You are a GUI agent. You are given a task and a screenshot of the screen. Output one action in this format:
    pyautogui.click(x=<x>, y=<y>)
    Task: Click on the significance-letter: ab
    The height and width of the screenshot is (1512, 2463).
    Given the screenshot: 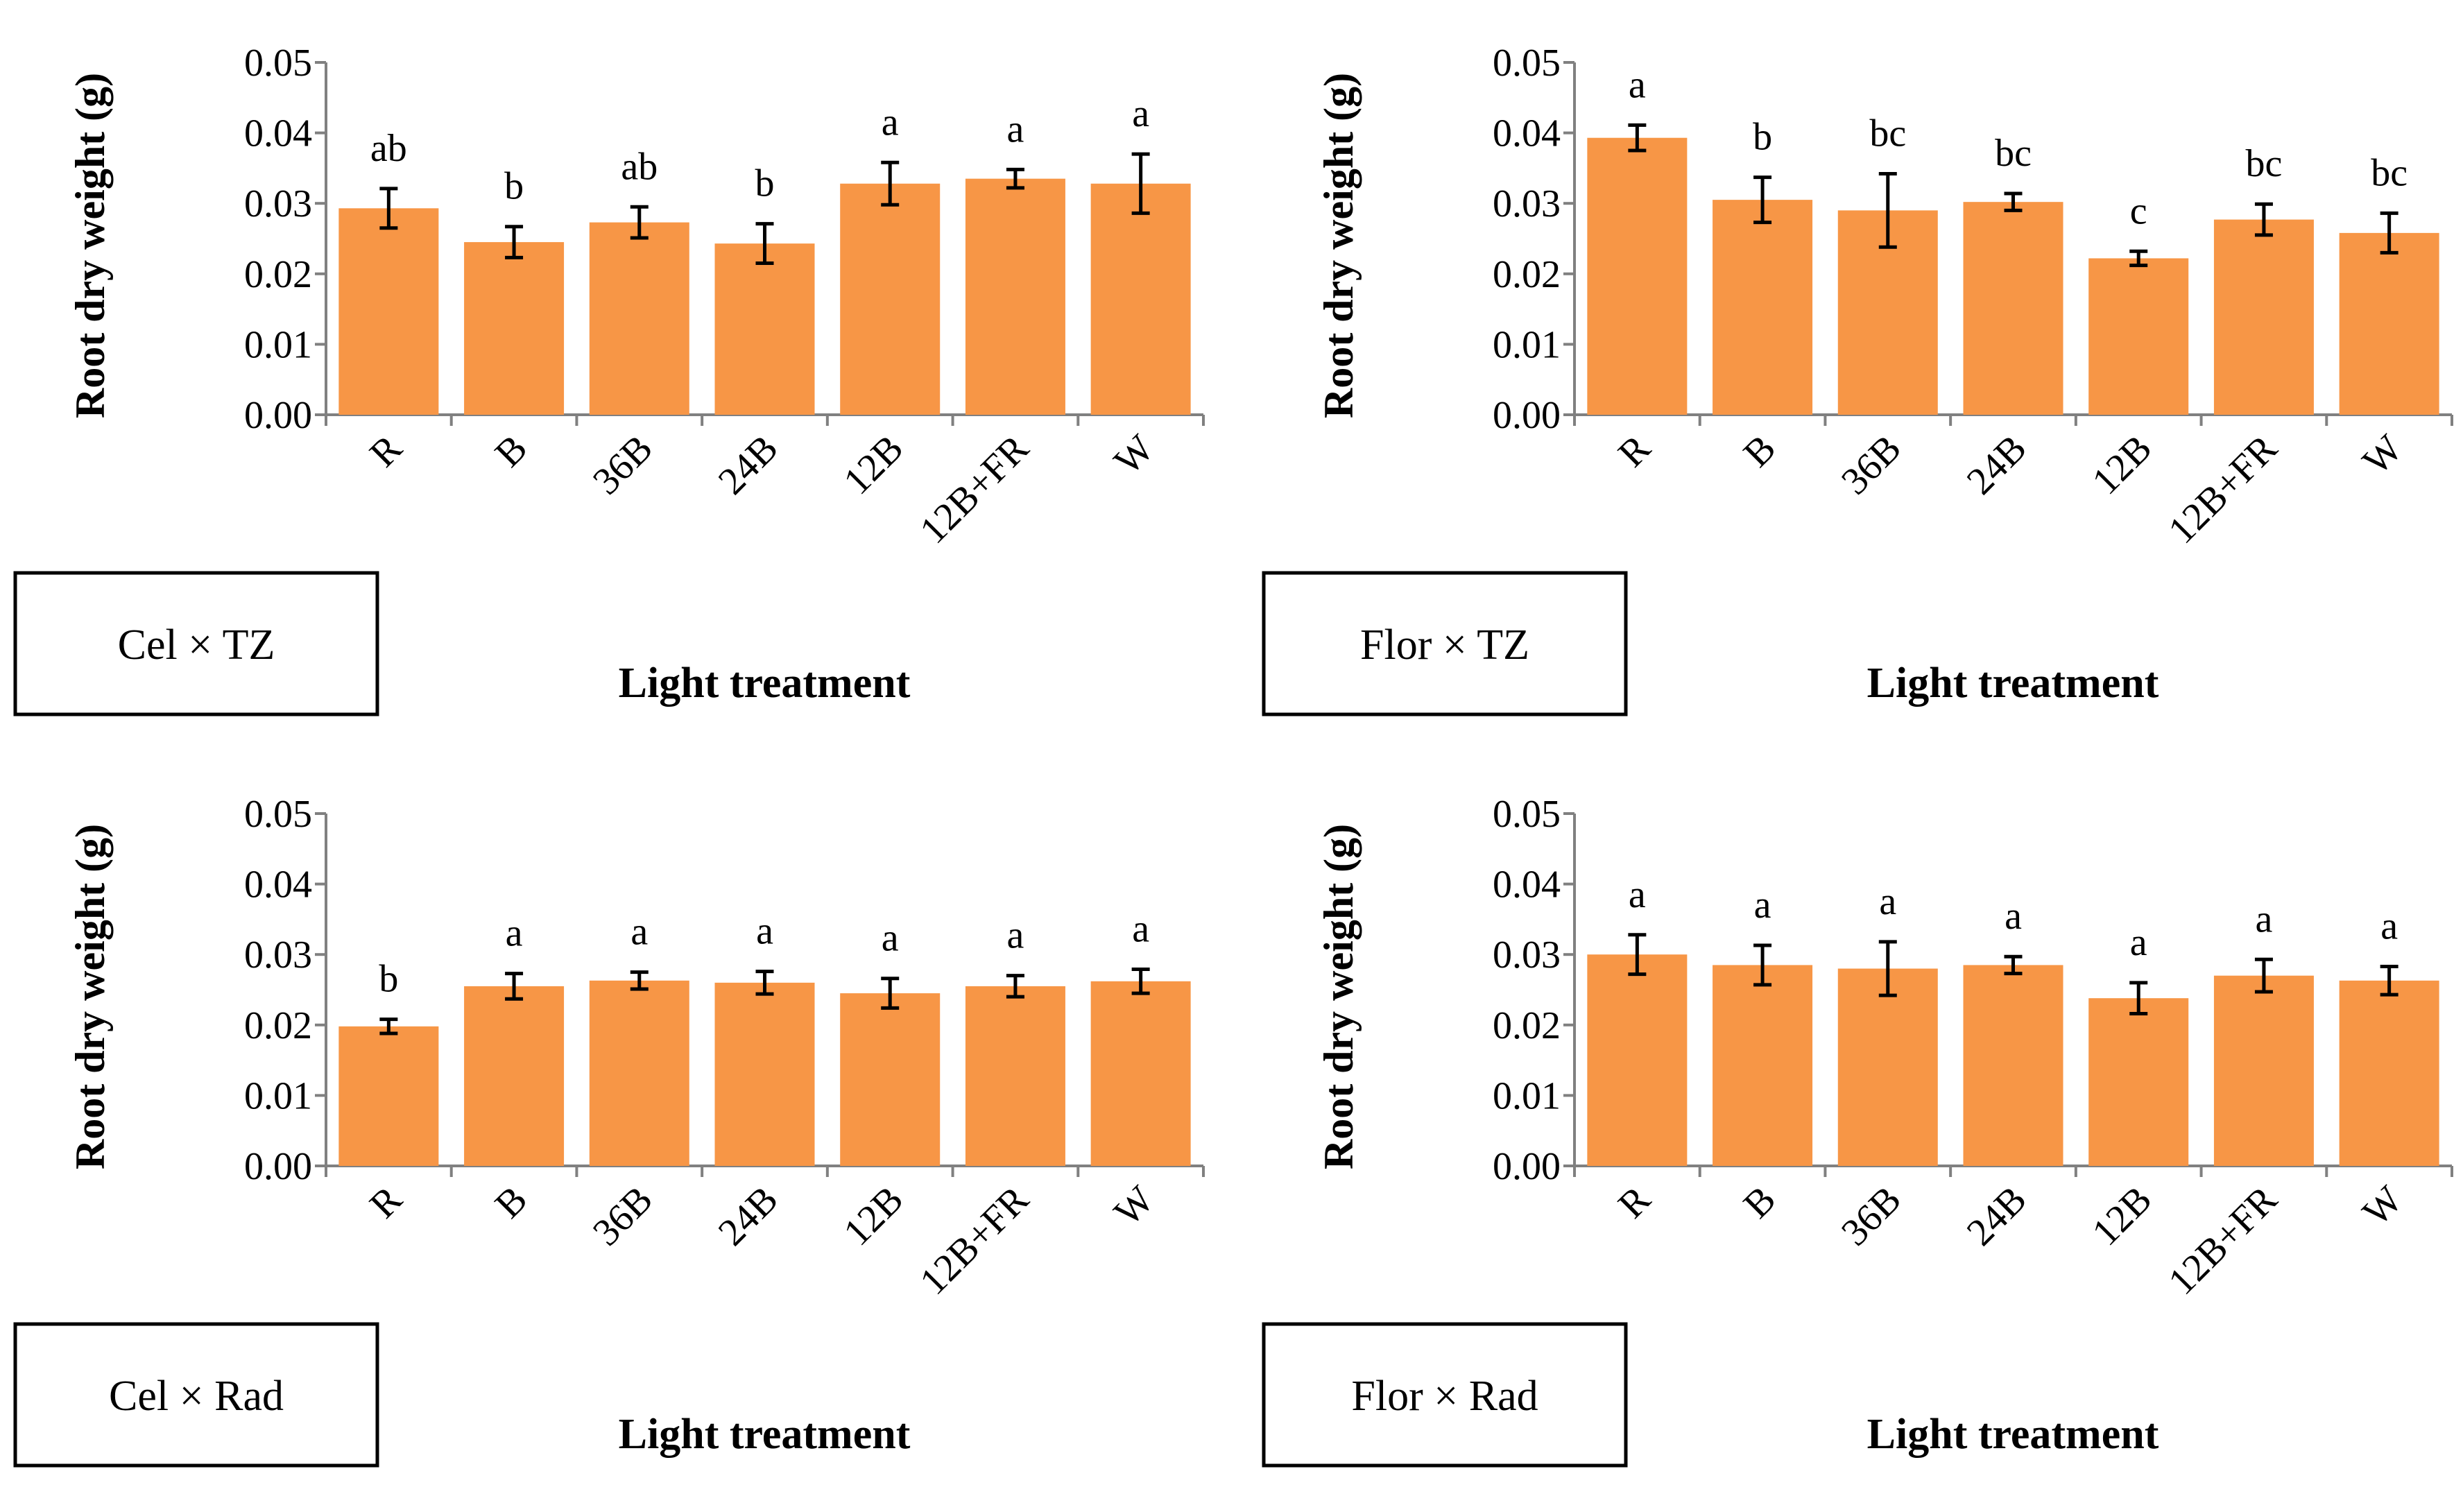 What is the action you would take?
    pyautogui.click(x=639, y=167)
    